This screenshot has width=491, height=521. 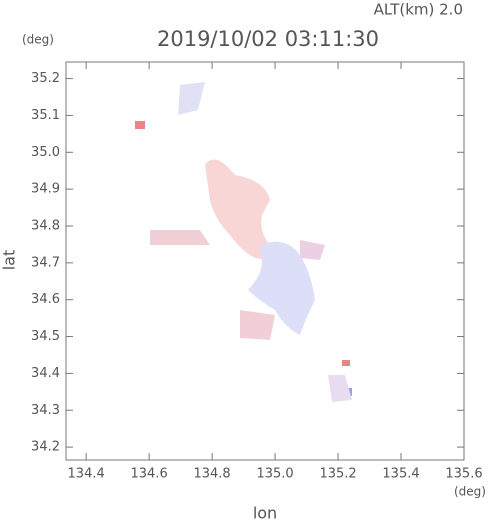 What do you see at coordinates (45, 410) in the screenshot?
I see `y-tick-label: 34.3` at bounding box center [45, 410].